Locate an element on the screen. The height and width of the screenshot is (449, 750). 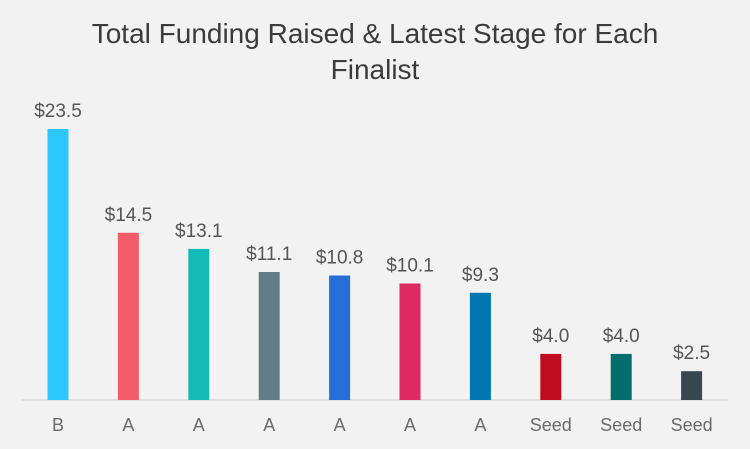
value-label-1: $23.5 is located at coordinates (58, 111).